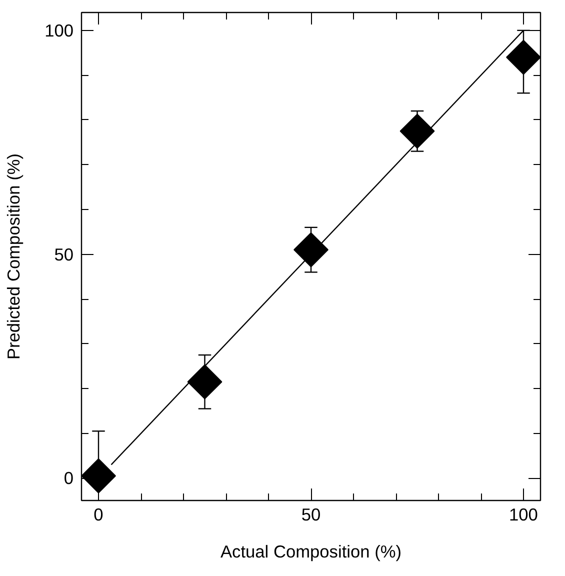 This screenshot has height=576, width=565. Describe the element at coordinates (523, 514) in the screenshot. I see `x-tick-label: 100` at that location.